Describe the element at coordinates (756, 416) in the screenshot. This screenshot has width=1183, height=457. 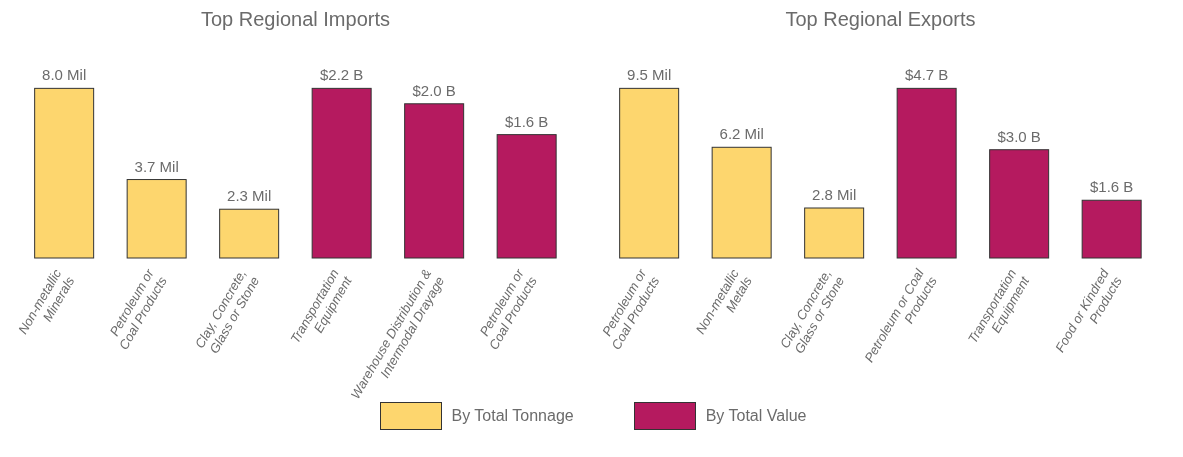
I see `legend-label: By Total Value` at that location.